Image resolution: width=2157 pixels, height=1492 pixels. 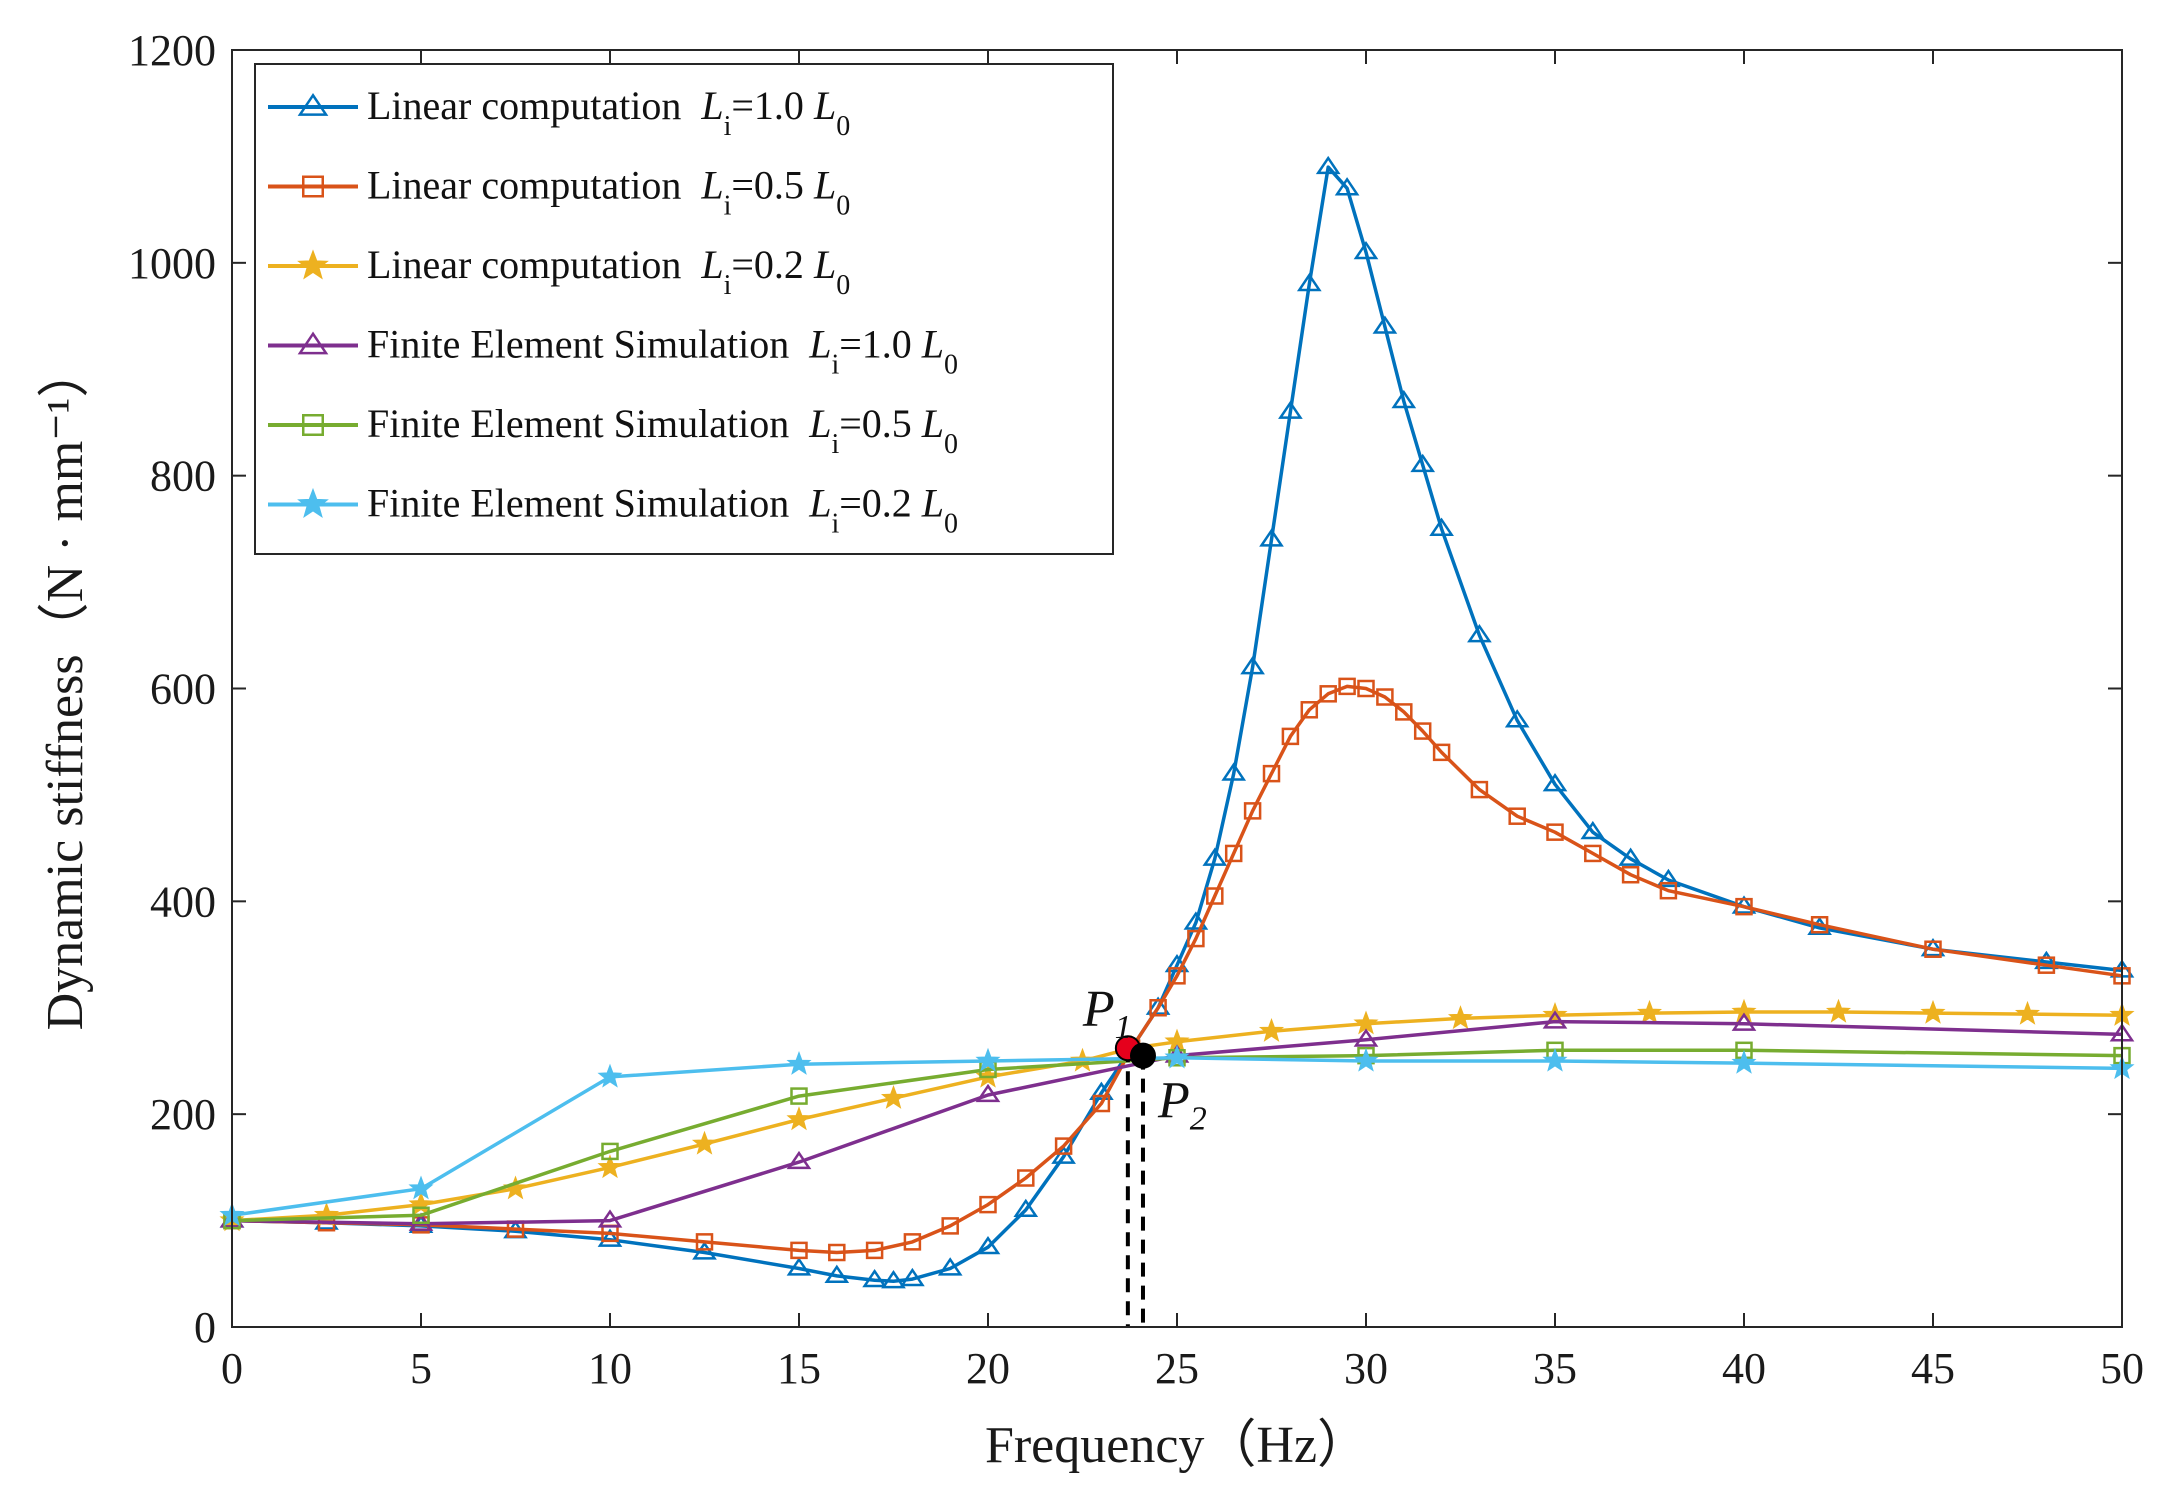 I want to click on y-tick-label: 1000, so click(x=172, y=263).